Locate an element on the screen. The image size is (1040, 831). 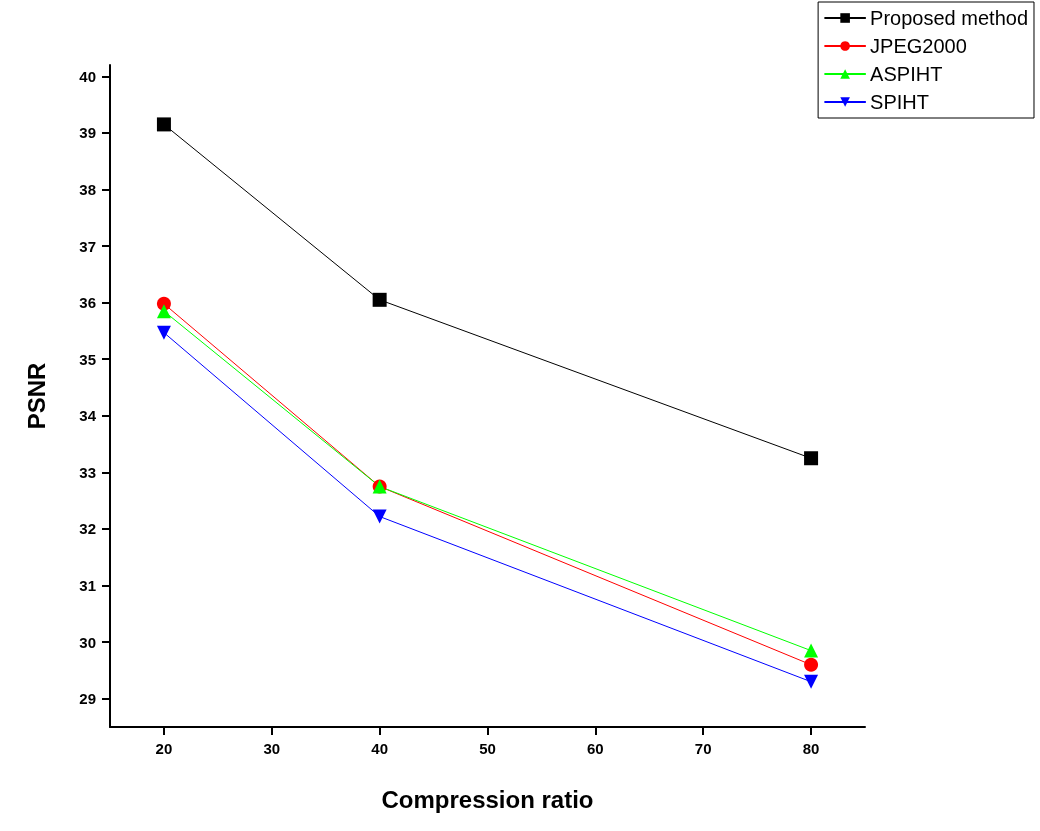
y-tick-label: 37 is located at coordinates (87, 246).